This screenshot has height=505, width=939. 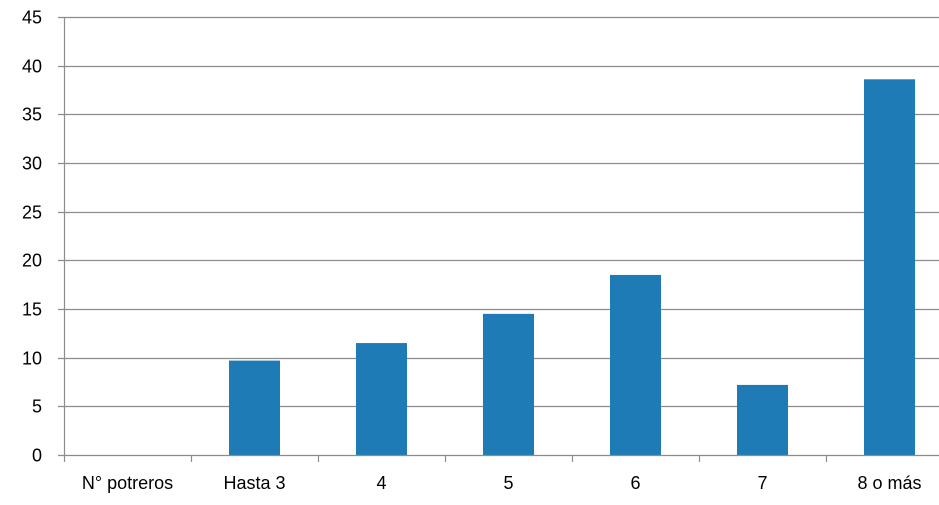 What do you see at coordinates (32, 237) in the screenshot?
I see `y-tick-labels: 0 5 10 15 20 25 30 35 40 45` at bounding box center [32, 237].